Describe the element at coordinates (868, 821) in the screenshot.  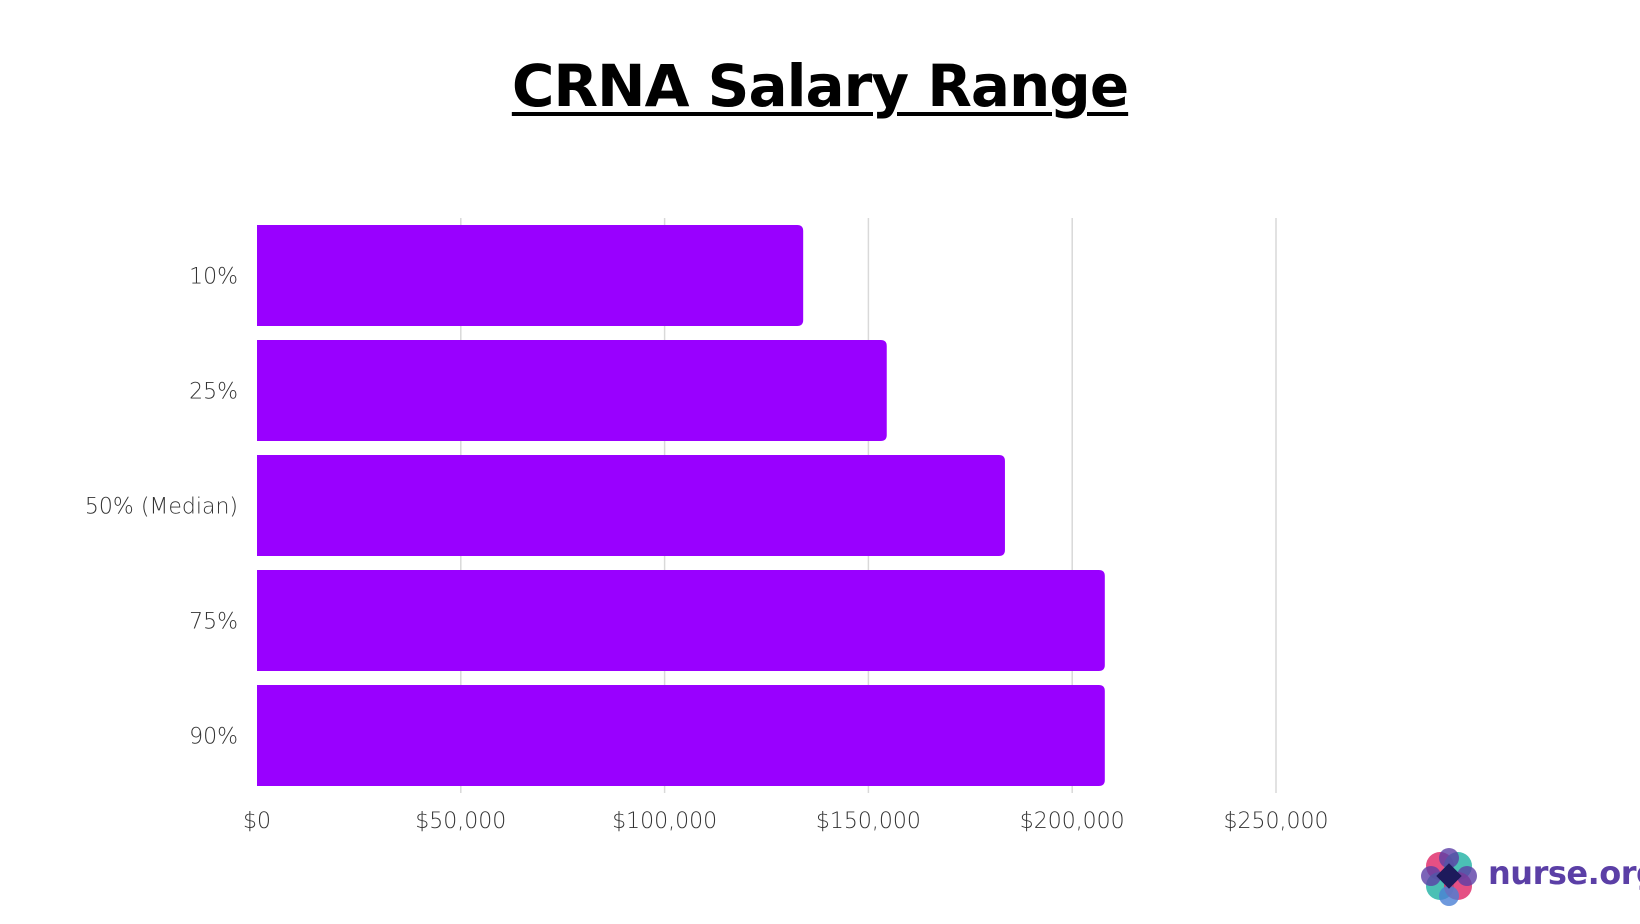
I see `x-tick-label: $150,000` at that location.